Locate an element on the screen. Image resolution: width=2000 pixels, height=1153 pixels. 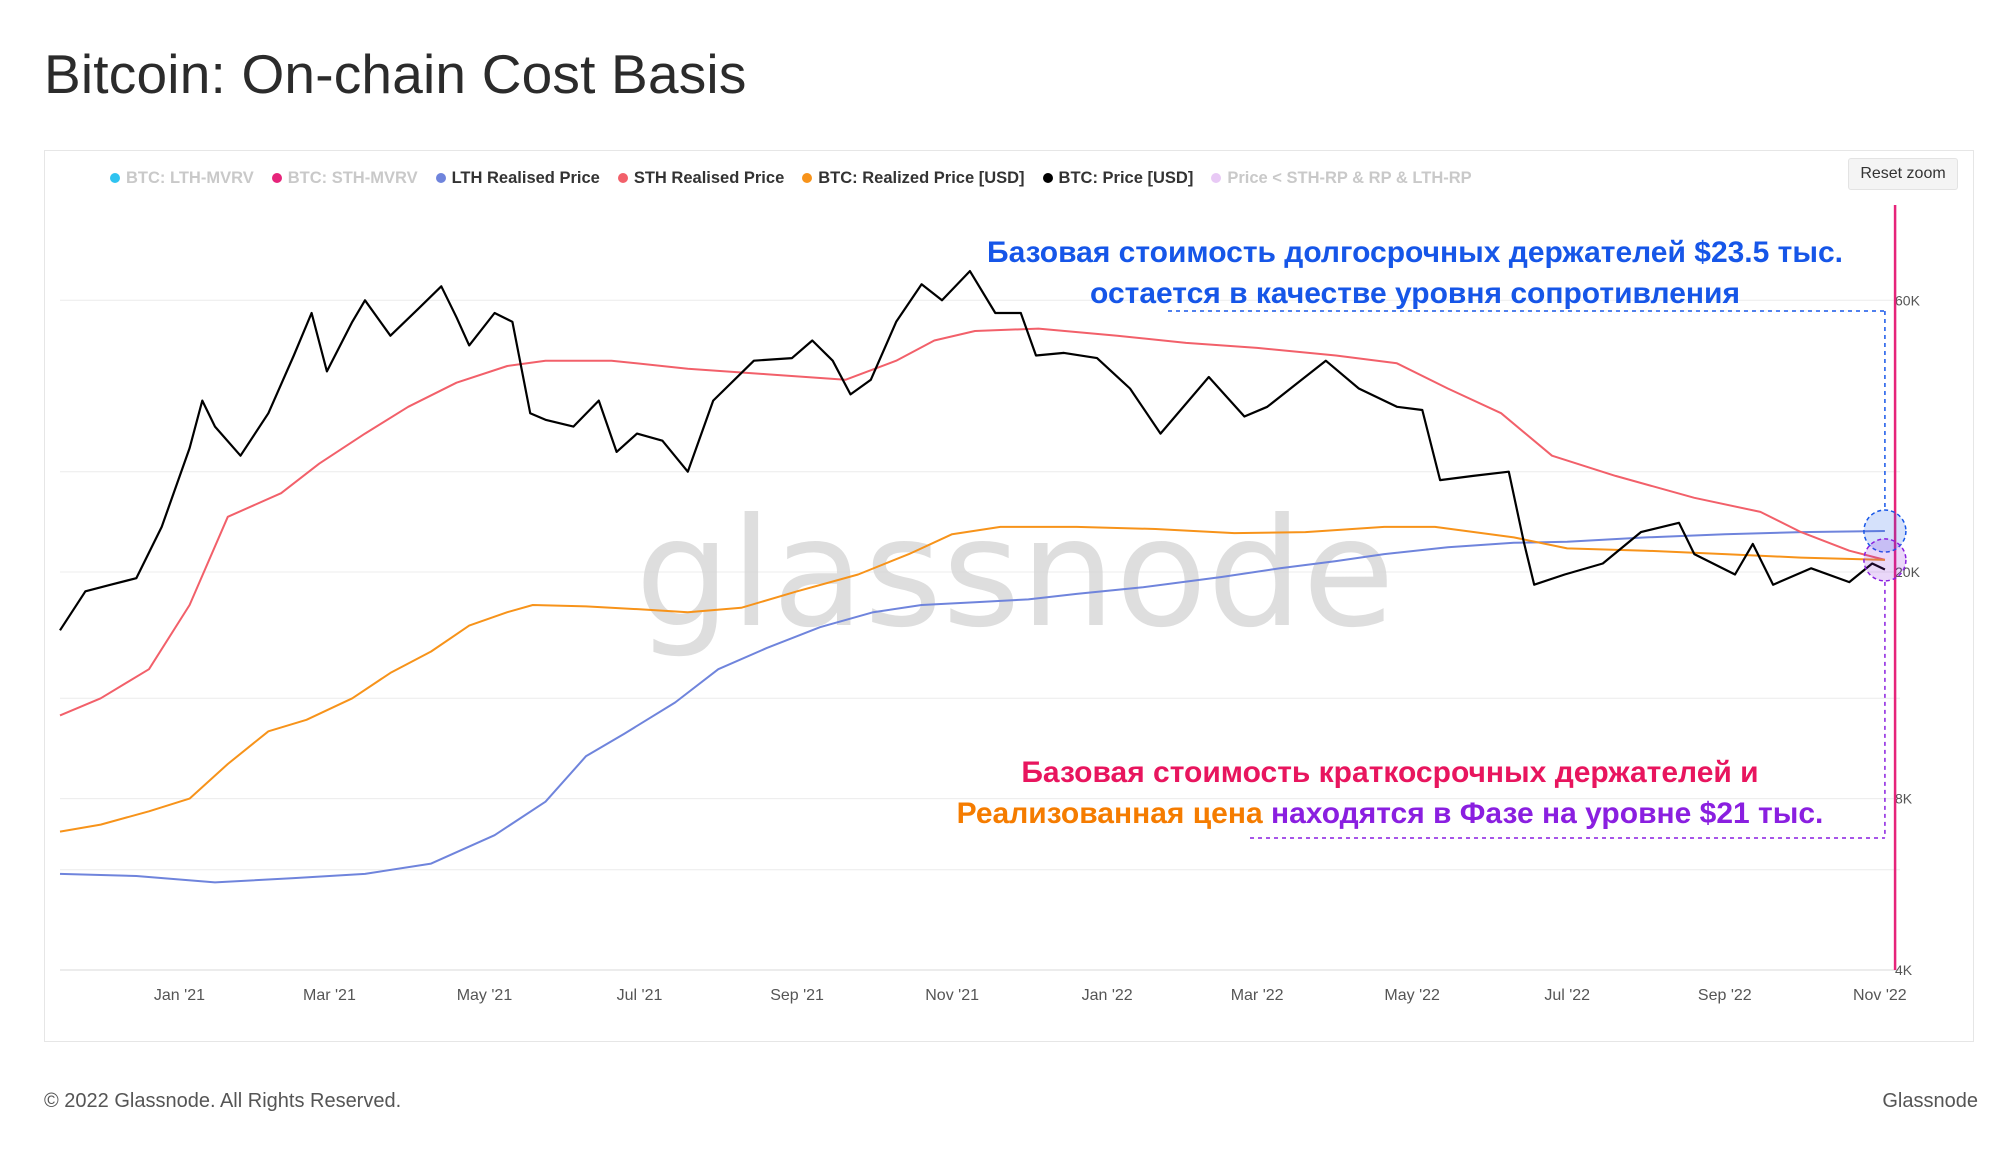
legend-label: LTH Realised Price is located at coordinates (525, 177).